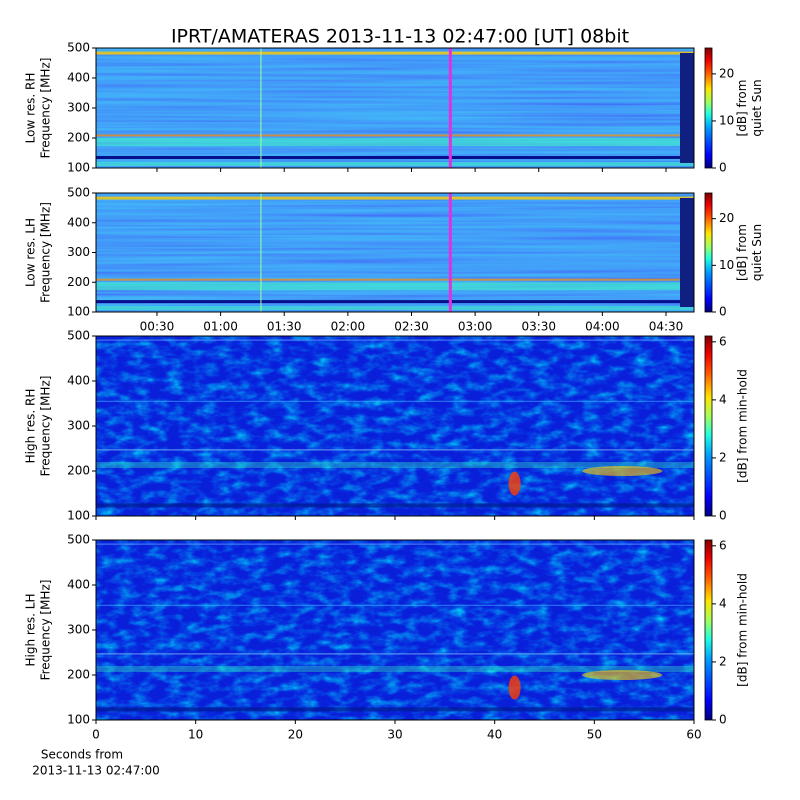 This screenshot has height=800, width=800. What do you see at coordinates (96, 735) in the screenshot?
I see `x-tick-label: 0` at bounding box center [96, 735].